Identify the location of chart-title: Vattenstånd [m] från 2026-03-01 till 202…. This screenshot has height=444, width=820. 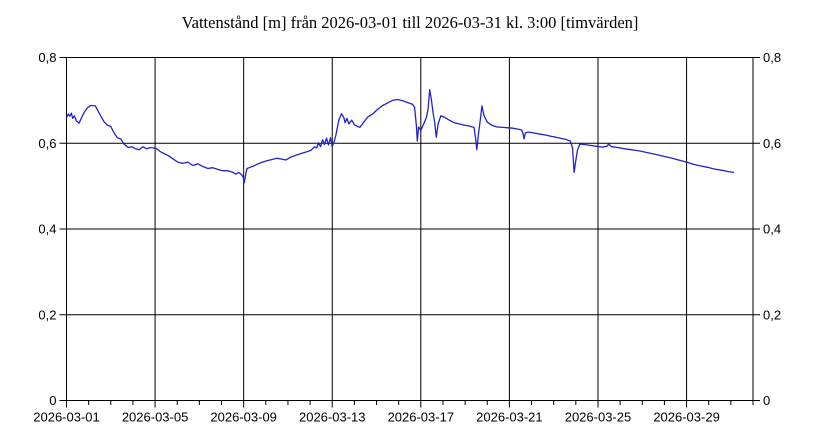
(410, 22).